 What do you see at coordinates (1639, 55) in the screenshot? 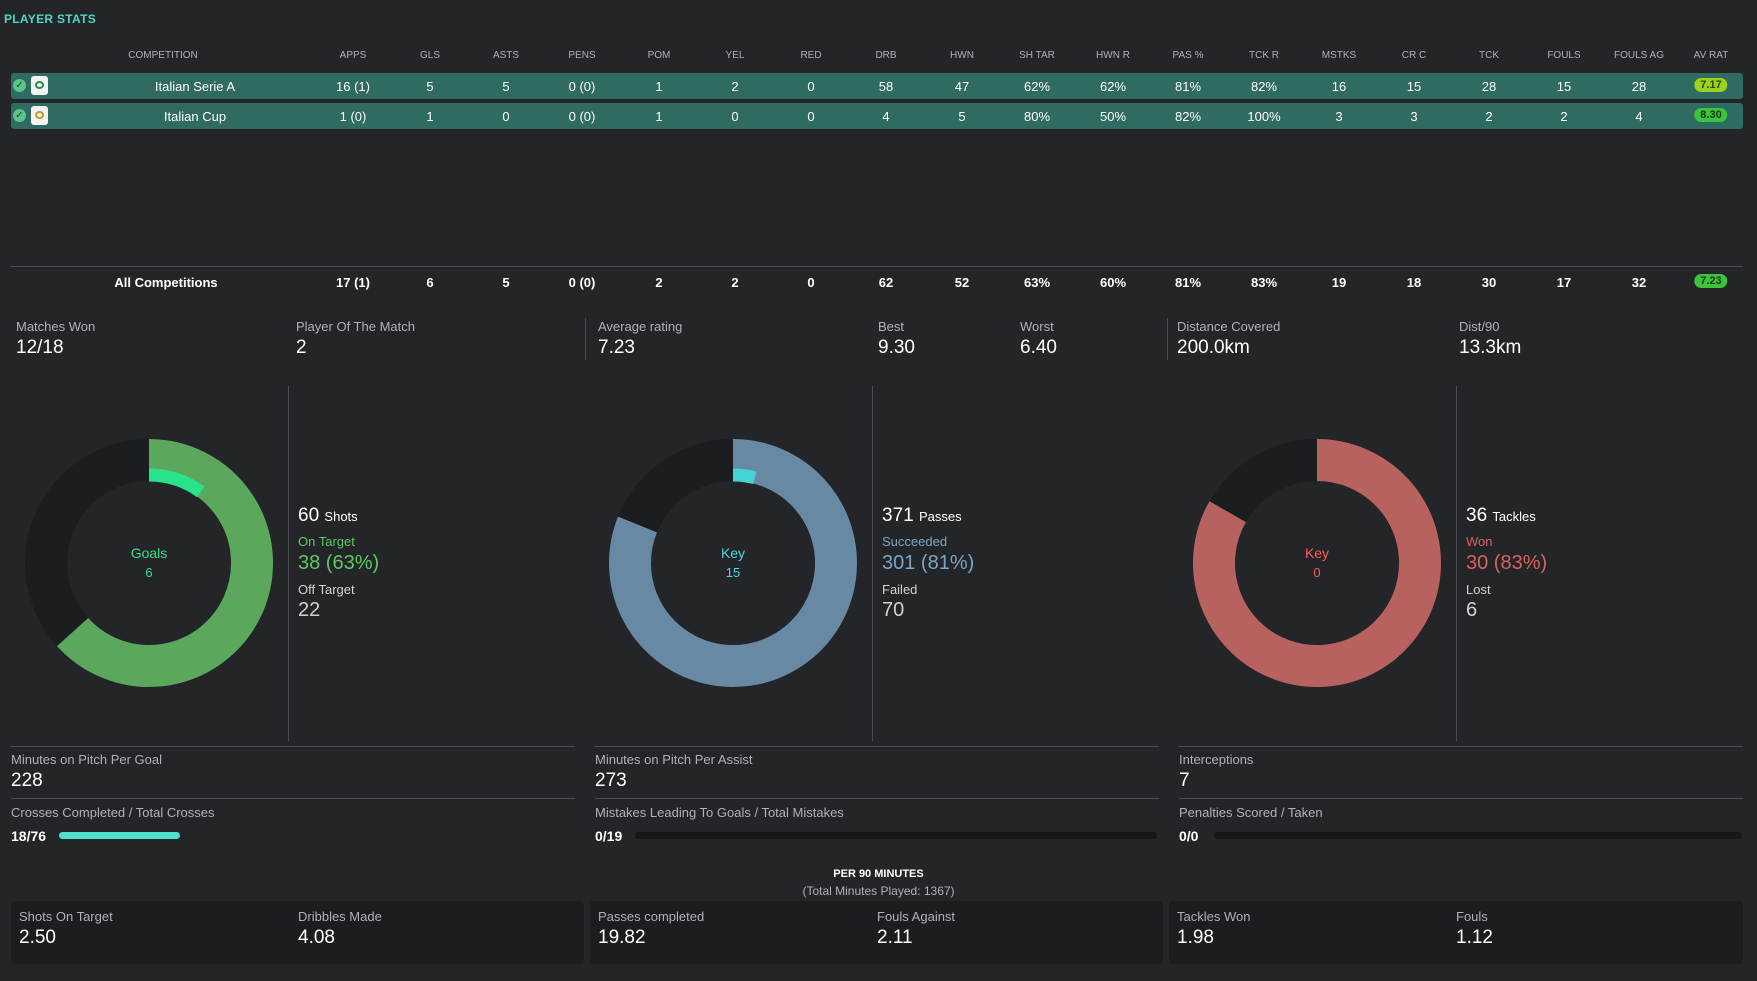
I see `column-header: FOULS AG` at bounding box center [1639, 55].